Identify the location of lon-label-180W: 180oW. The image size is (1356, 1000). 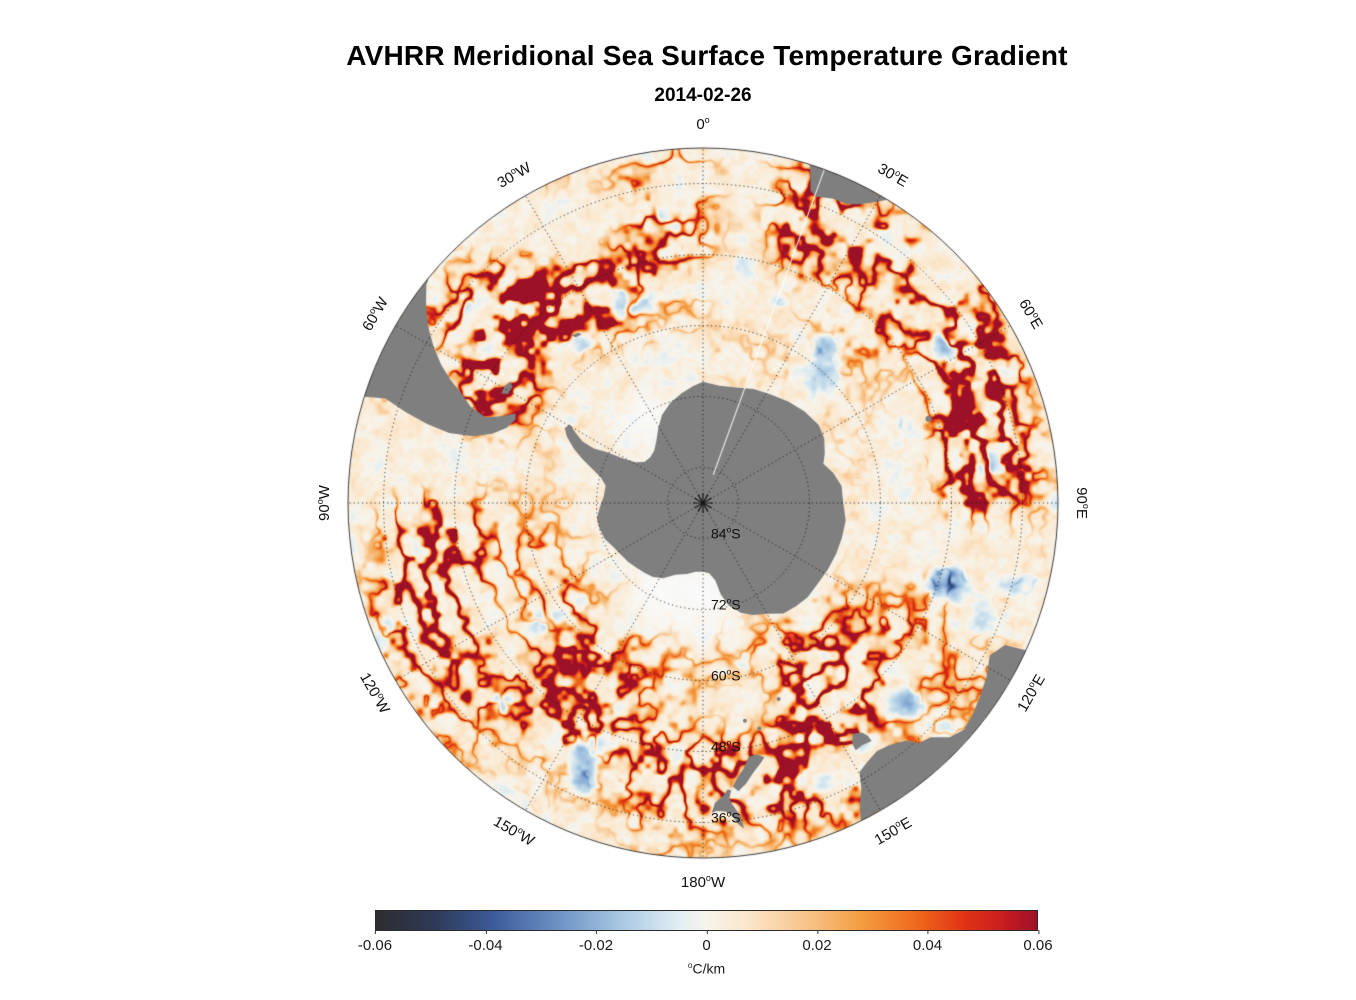
(703, 882).